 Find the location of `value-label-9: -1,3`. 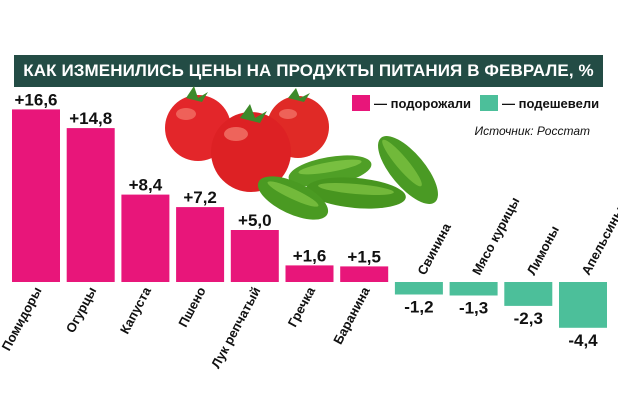

value-label-9: -1,3 is located at coordinates (473, 308).